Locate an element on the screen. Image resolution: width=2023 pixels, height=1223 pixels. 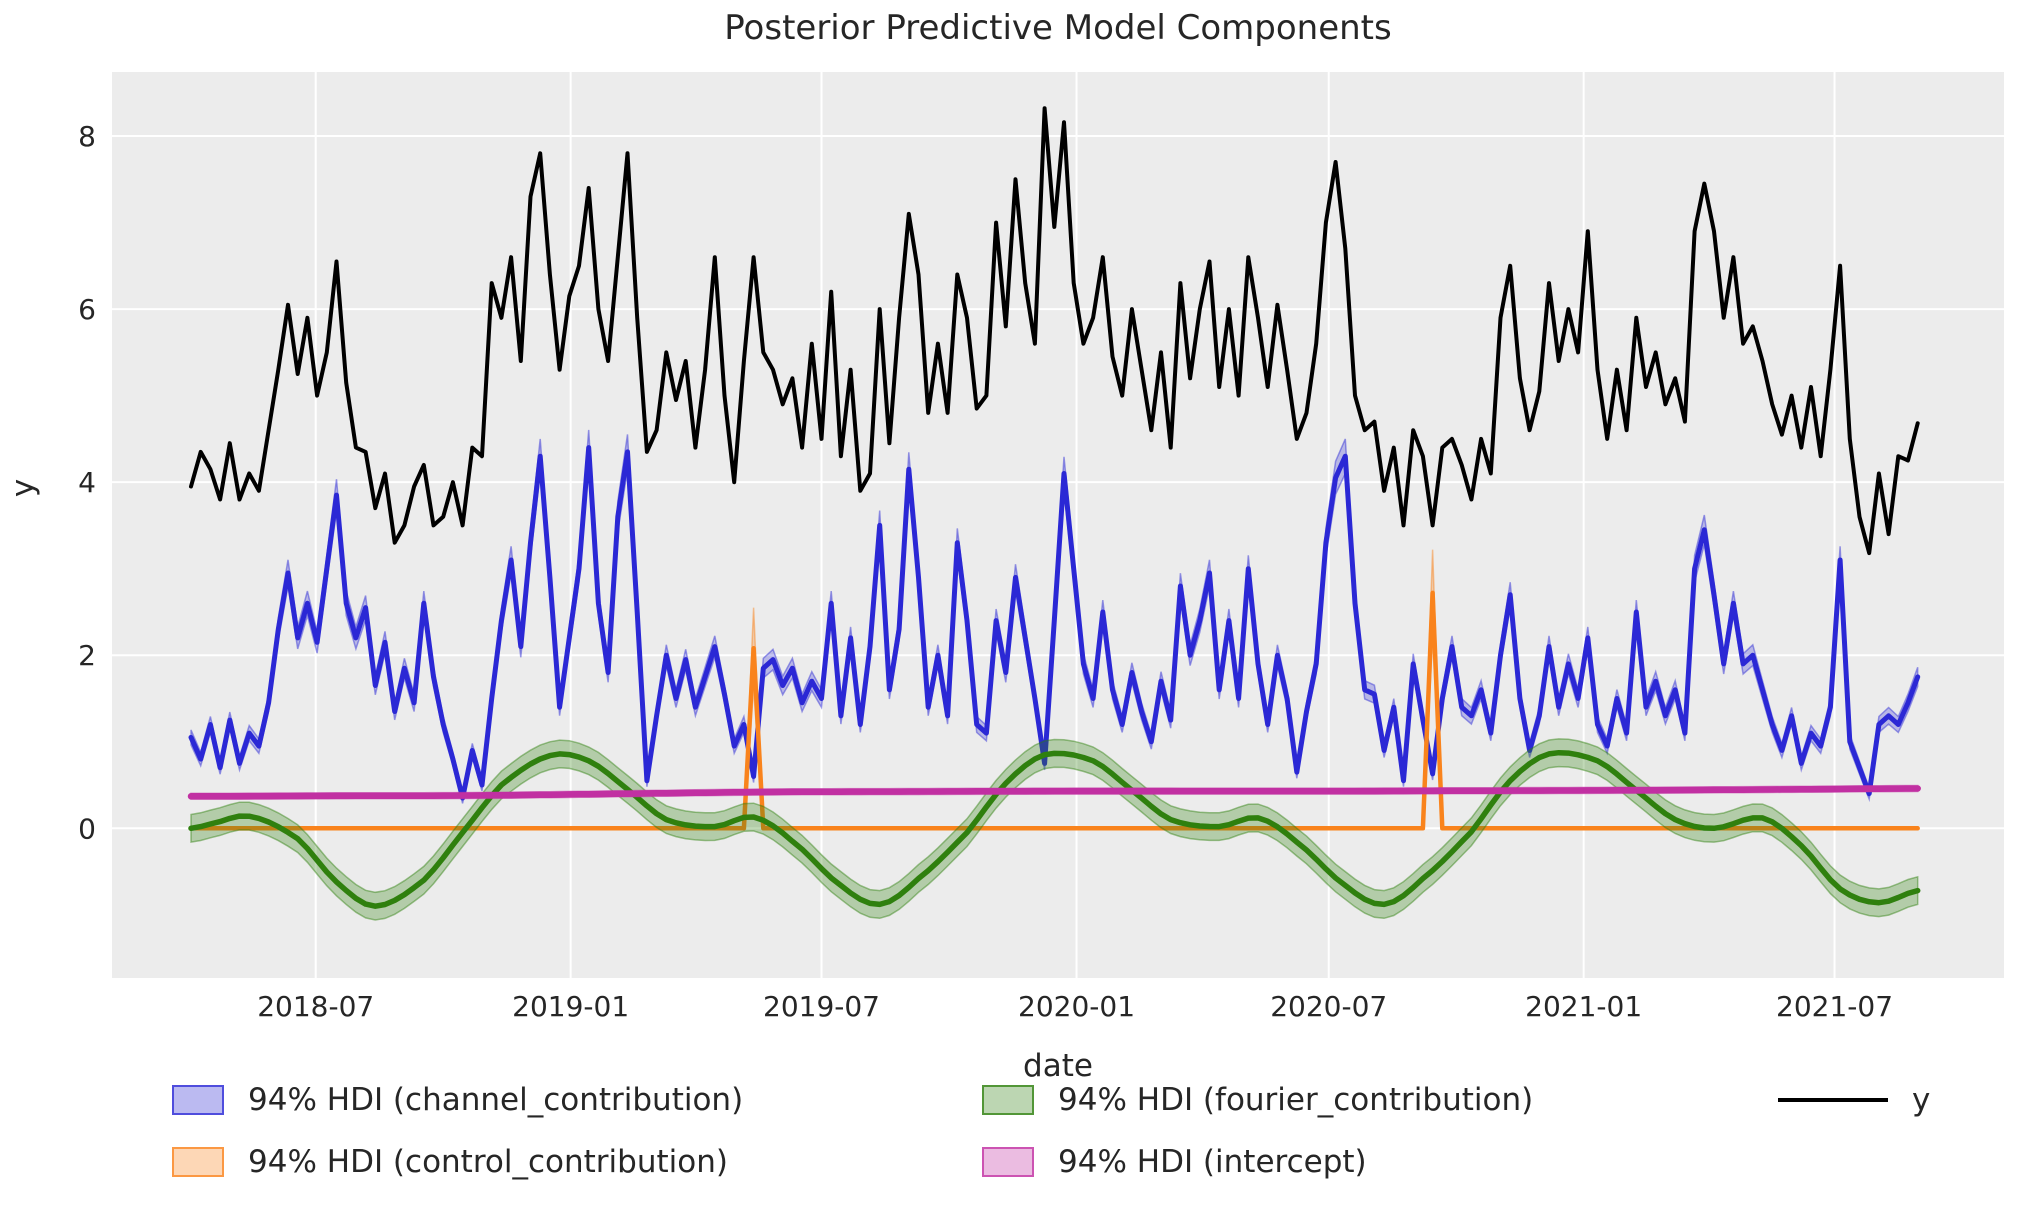
x-axis-label: date is located at coordinates (1058, 1066).